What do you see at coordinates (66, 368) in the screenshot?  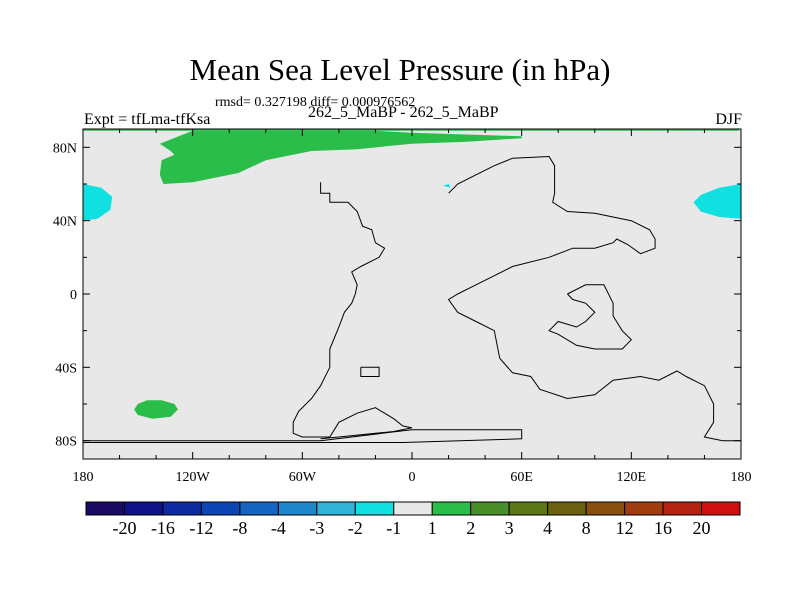 I see `y-tick-label: 40S` at bounding box center [66, 368].